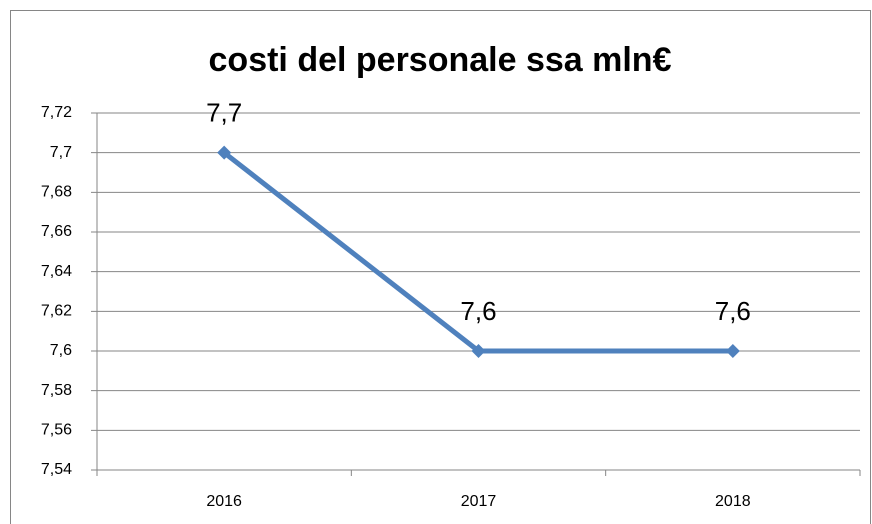 The image size is (872, 524). I want to click on x-tick-label: 2016, so click(224, 501).